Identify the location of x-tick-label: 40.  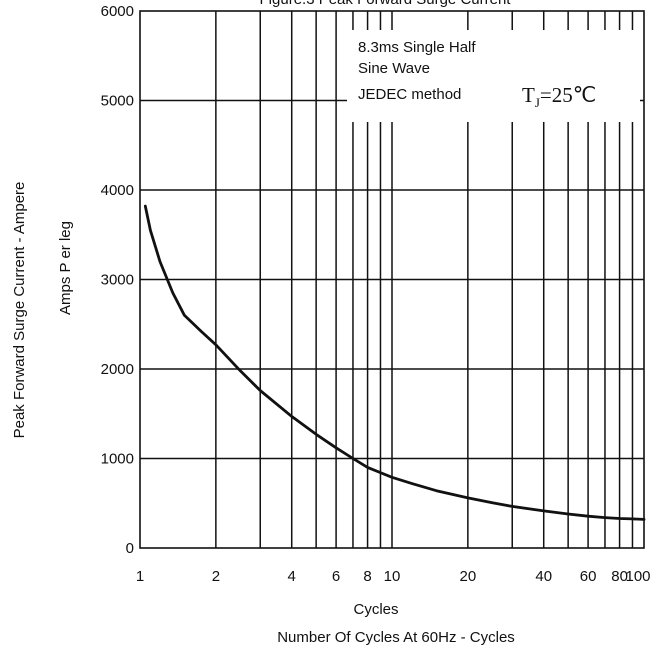
(543, 576).